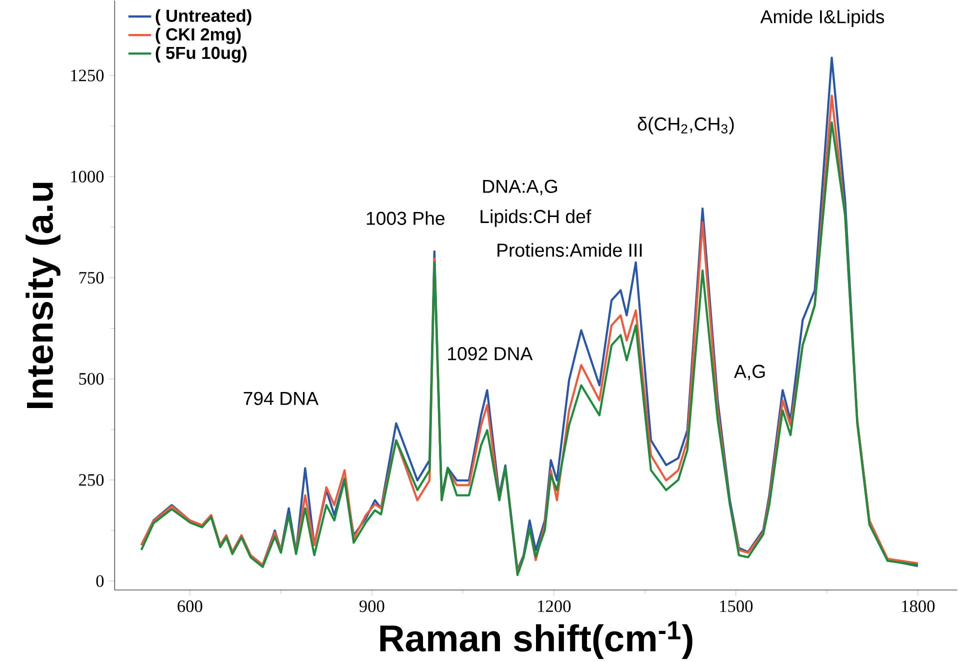  Describe the element at coordinates (100, 581) in the screenshot. I see `y-tick-label: 0` at that location.